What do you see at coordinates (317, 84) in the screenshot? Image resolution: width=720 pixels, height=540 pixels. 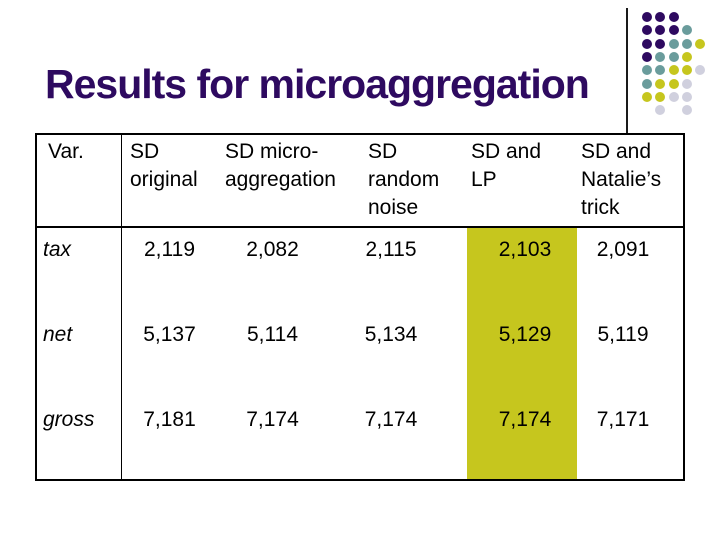 I see `slide-title: Results for microaggregation` at bounding box center [317, 84].